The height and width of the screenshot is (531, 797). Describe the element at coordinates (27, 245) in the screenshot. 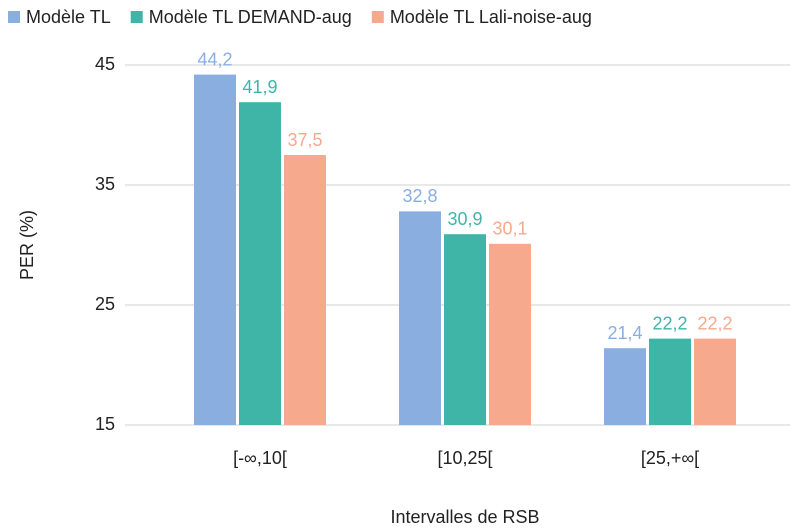

I see `y-axis-label: PER (%)` at that location.